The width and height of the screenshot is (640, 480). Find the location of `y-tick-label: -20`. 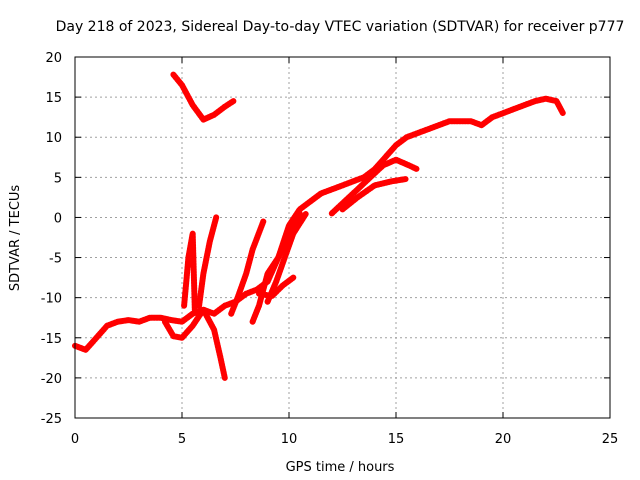

y-tick-label: -20 is located at coordinates (51, 379).